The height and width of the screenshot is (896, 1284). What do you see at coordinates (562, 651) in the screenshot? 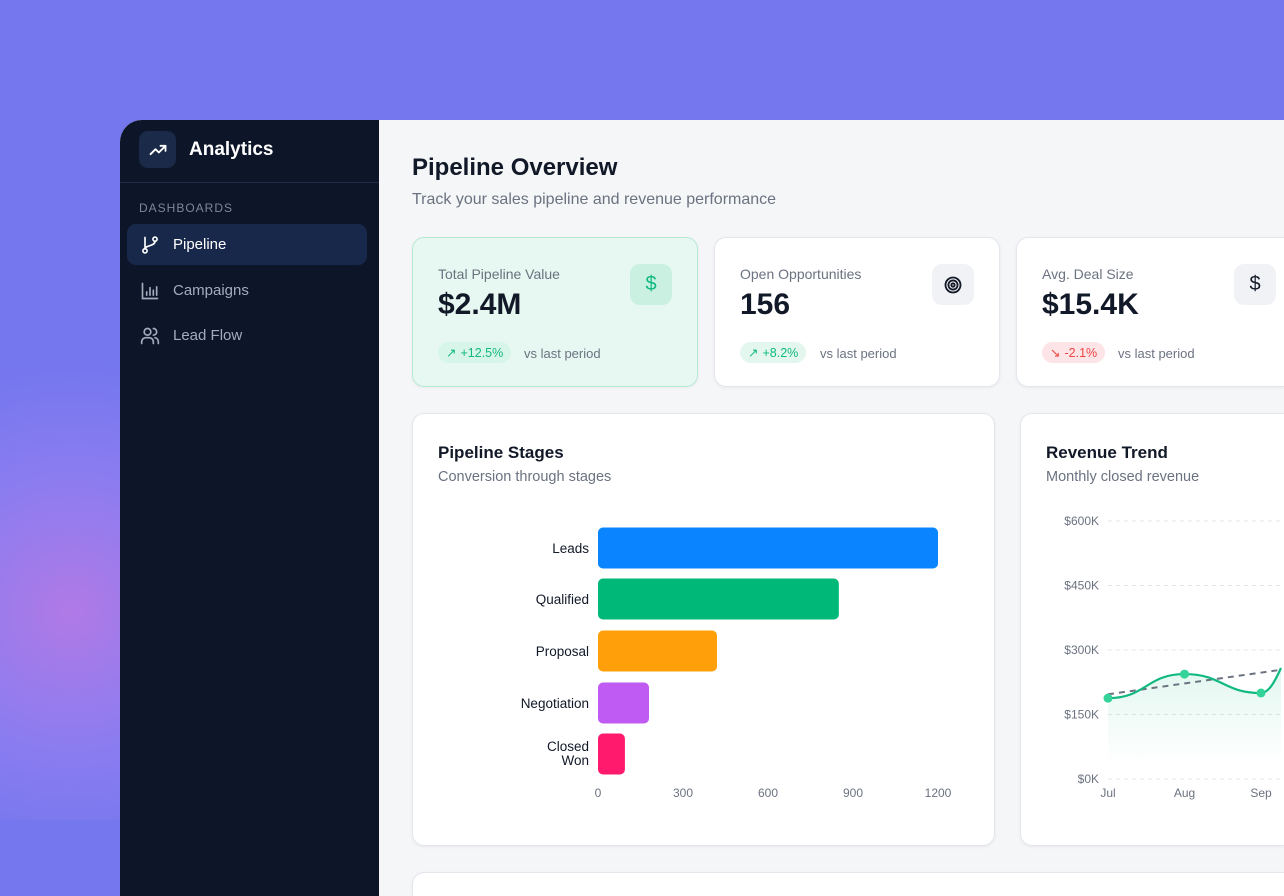
I see `bar-label: Proposal` at bounding box center [562, 651].